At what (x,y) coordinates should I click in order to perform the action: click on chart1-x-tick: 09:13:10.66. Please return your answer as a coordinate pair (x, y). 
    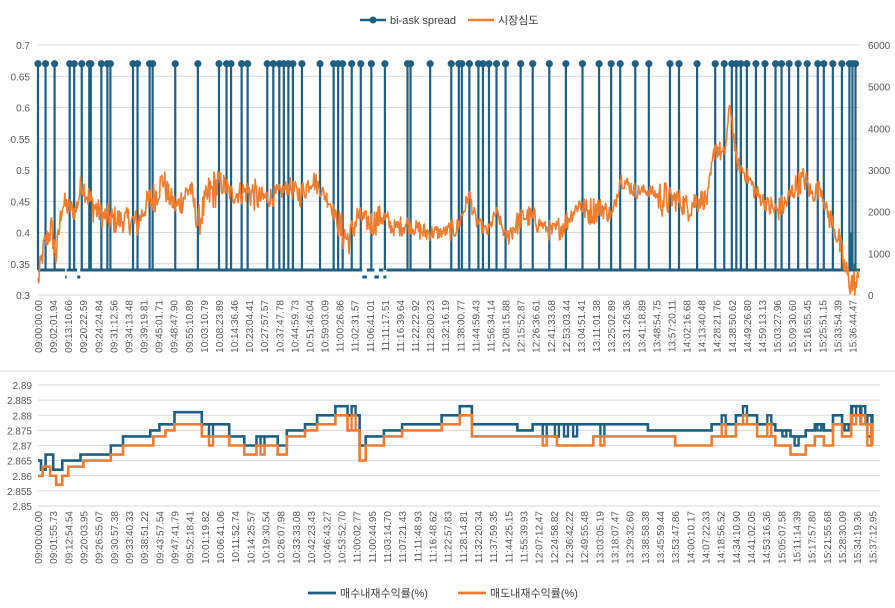
    Looking at the image, I should click on (69, 326).